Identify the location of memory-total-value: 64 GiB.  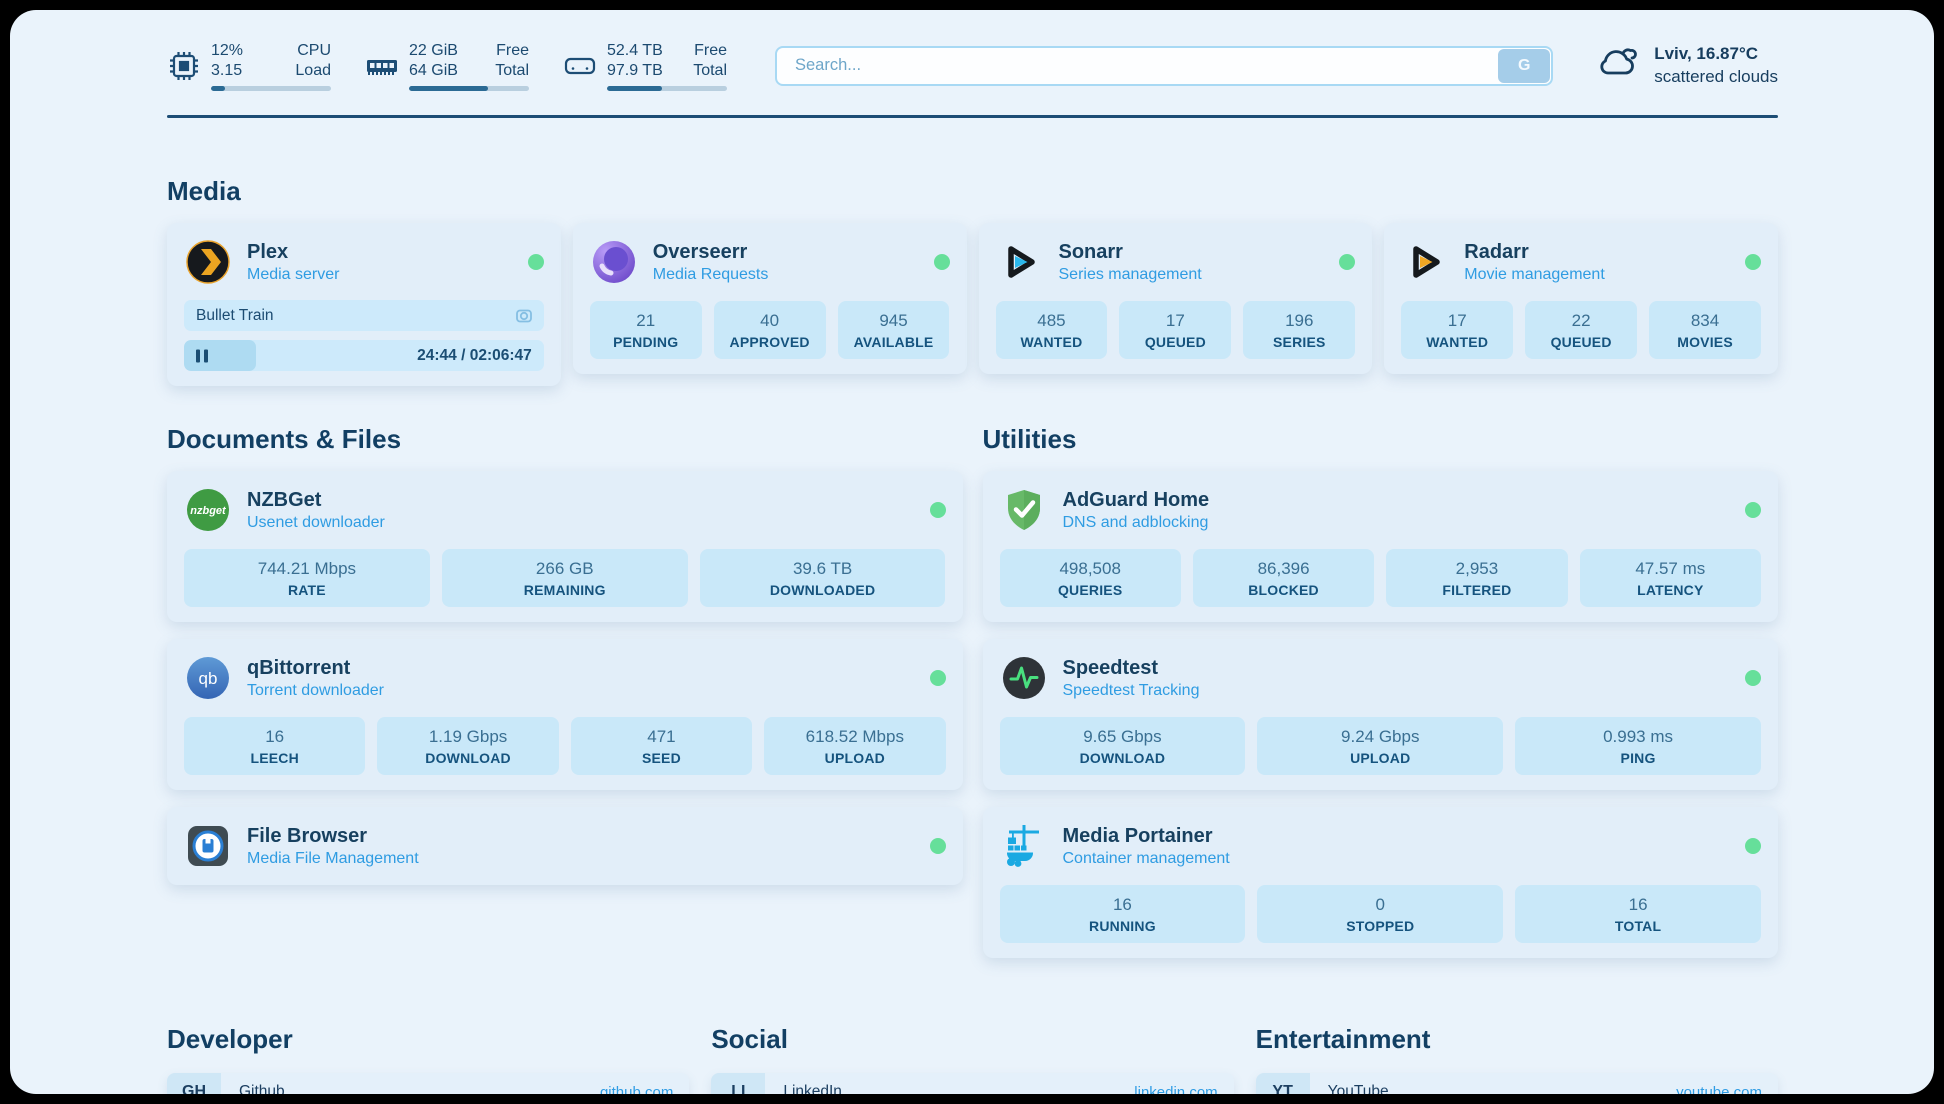
(433, 70).